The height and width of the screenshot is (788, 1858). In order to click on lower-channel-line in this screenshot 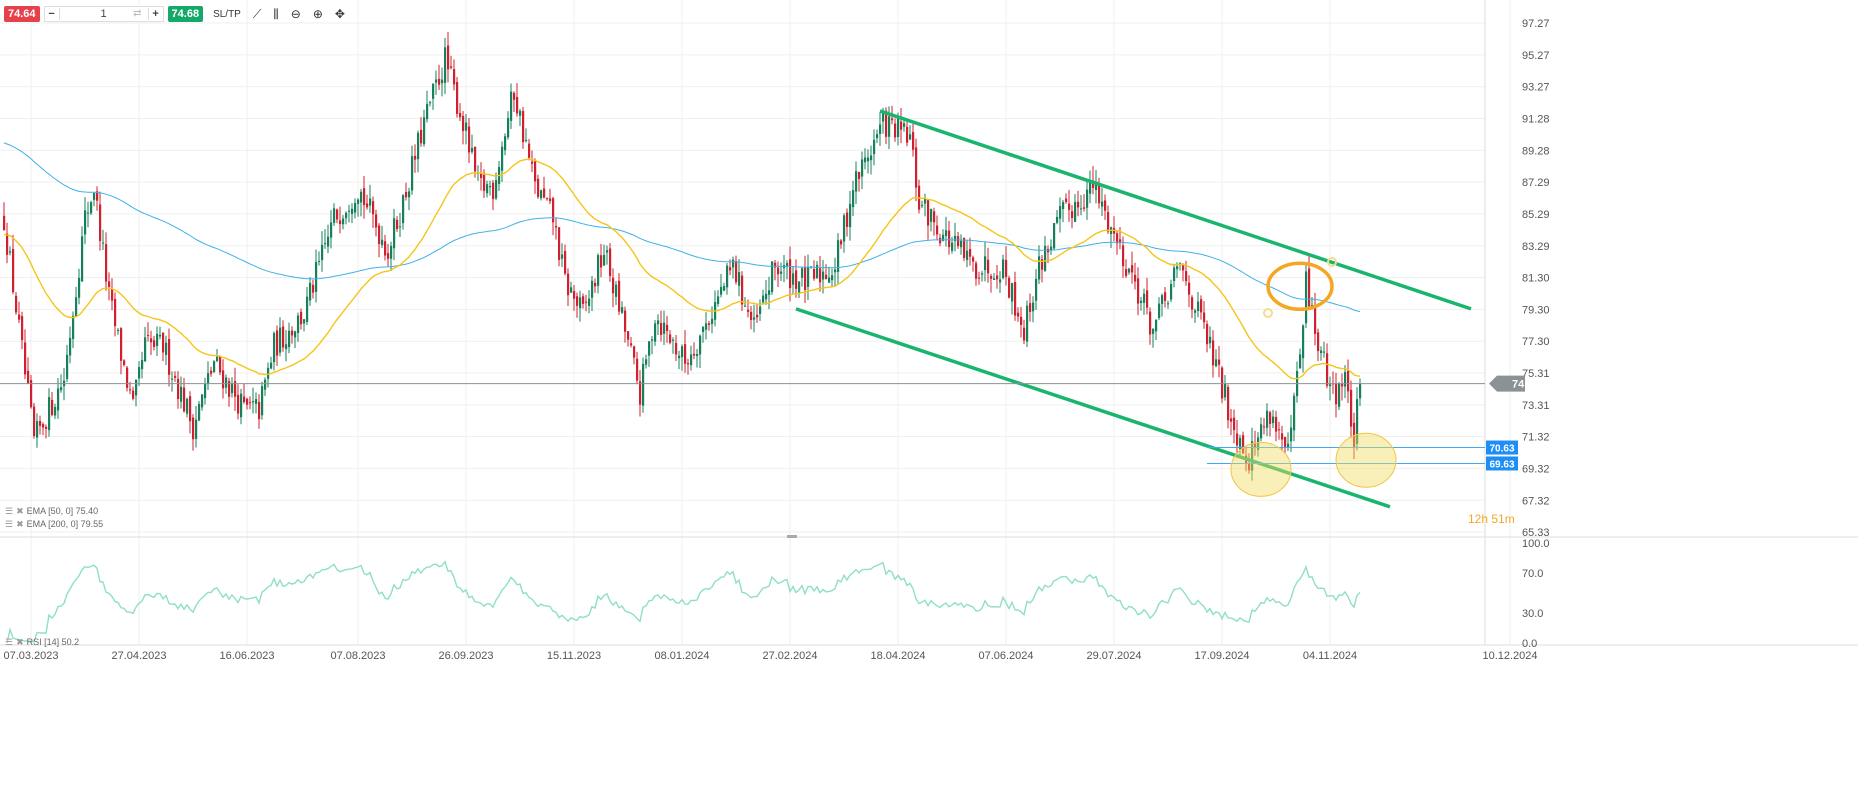, I will do `click(1093, 408)`.